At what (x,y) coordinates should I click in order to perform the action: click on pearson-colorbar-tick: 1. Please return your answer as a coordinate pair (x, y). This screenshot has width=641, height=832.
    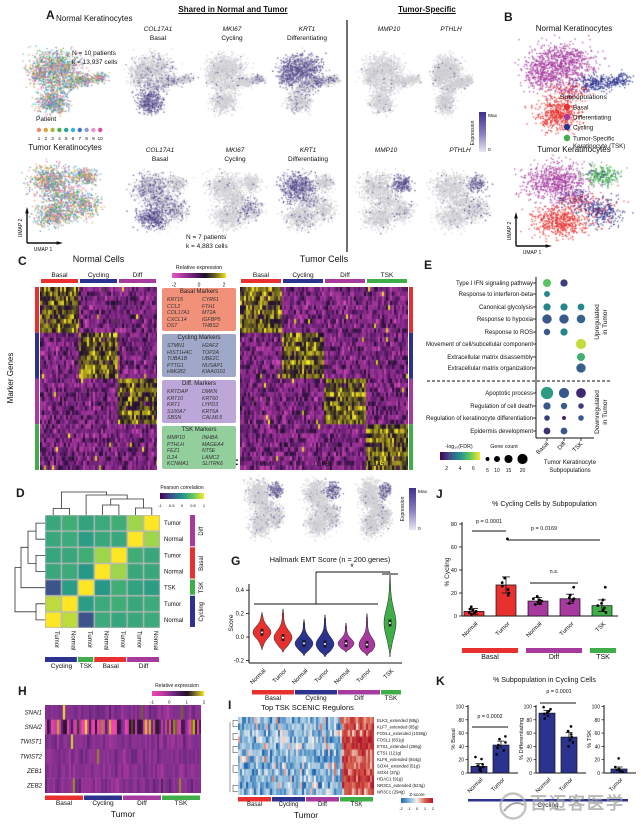
    Looking at the image, I should click on (204, 505).